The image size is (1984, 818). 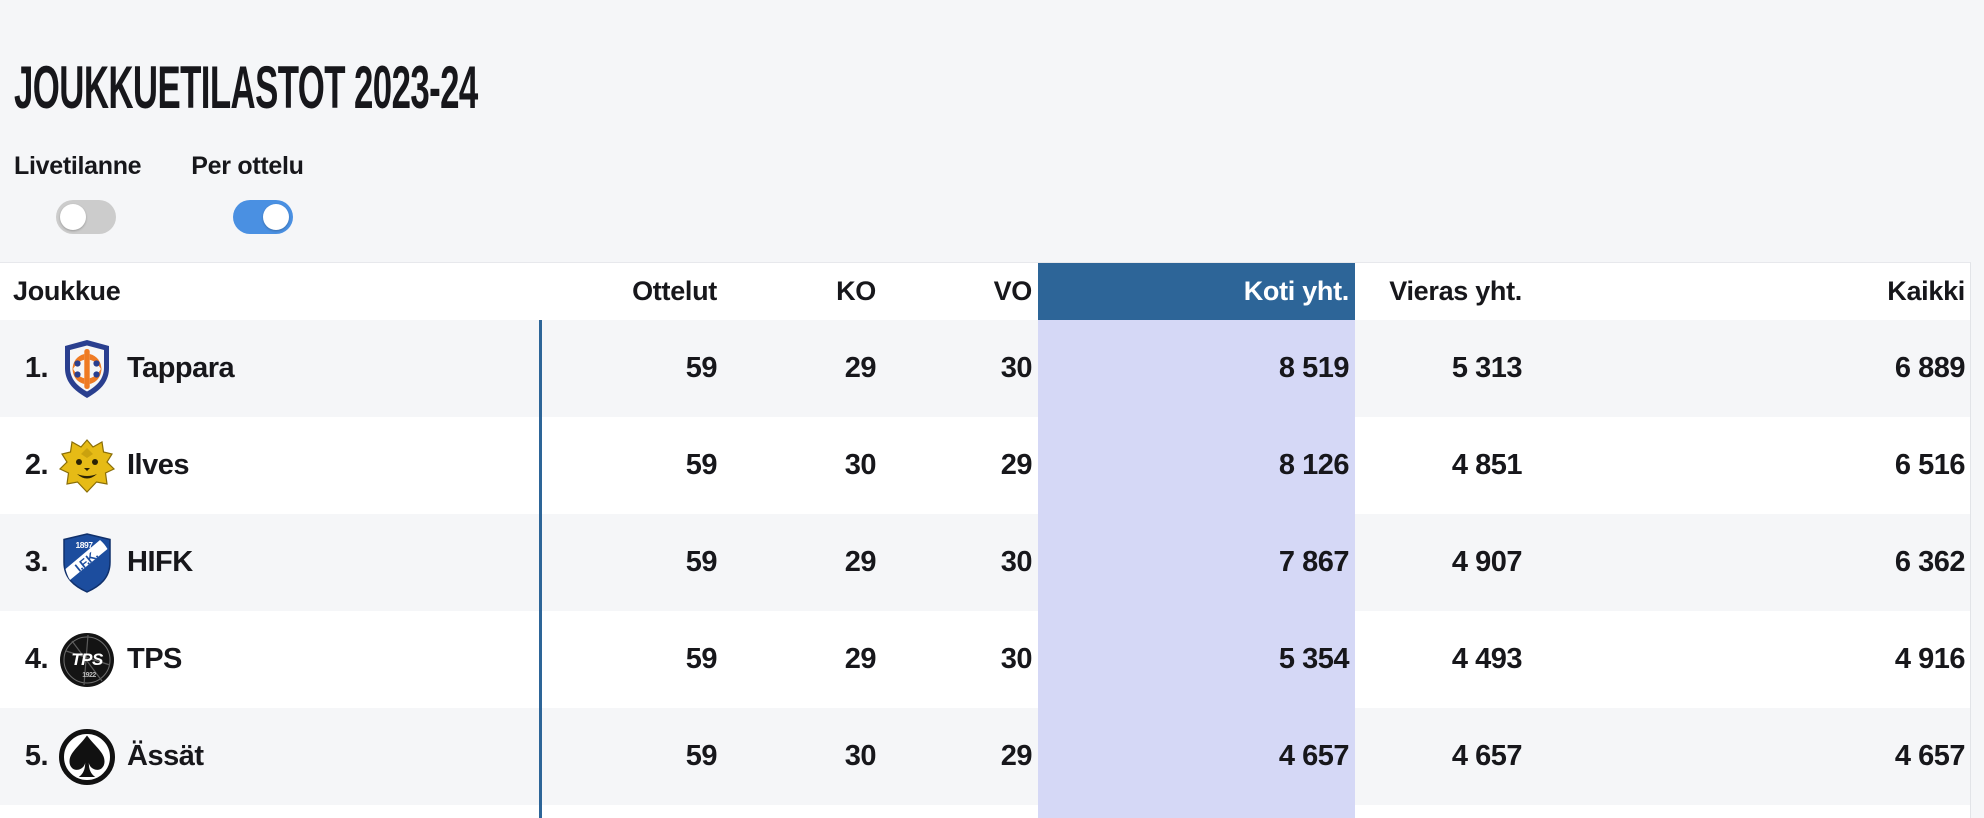 I want to click on per-ottelu-toggle-group: Per ottelu, so click(x=247, y=193).